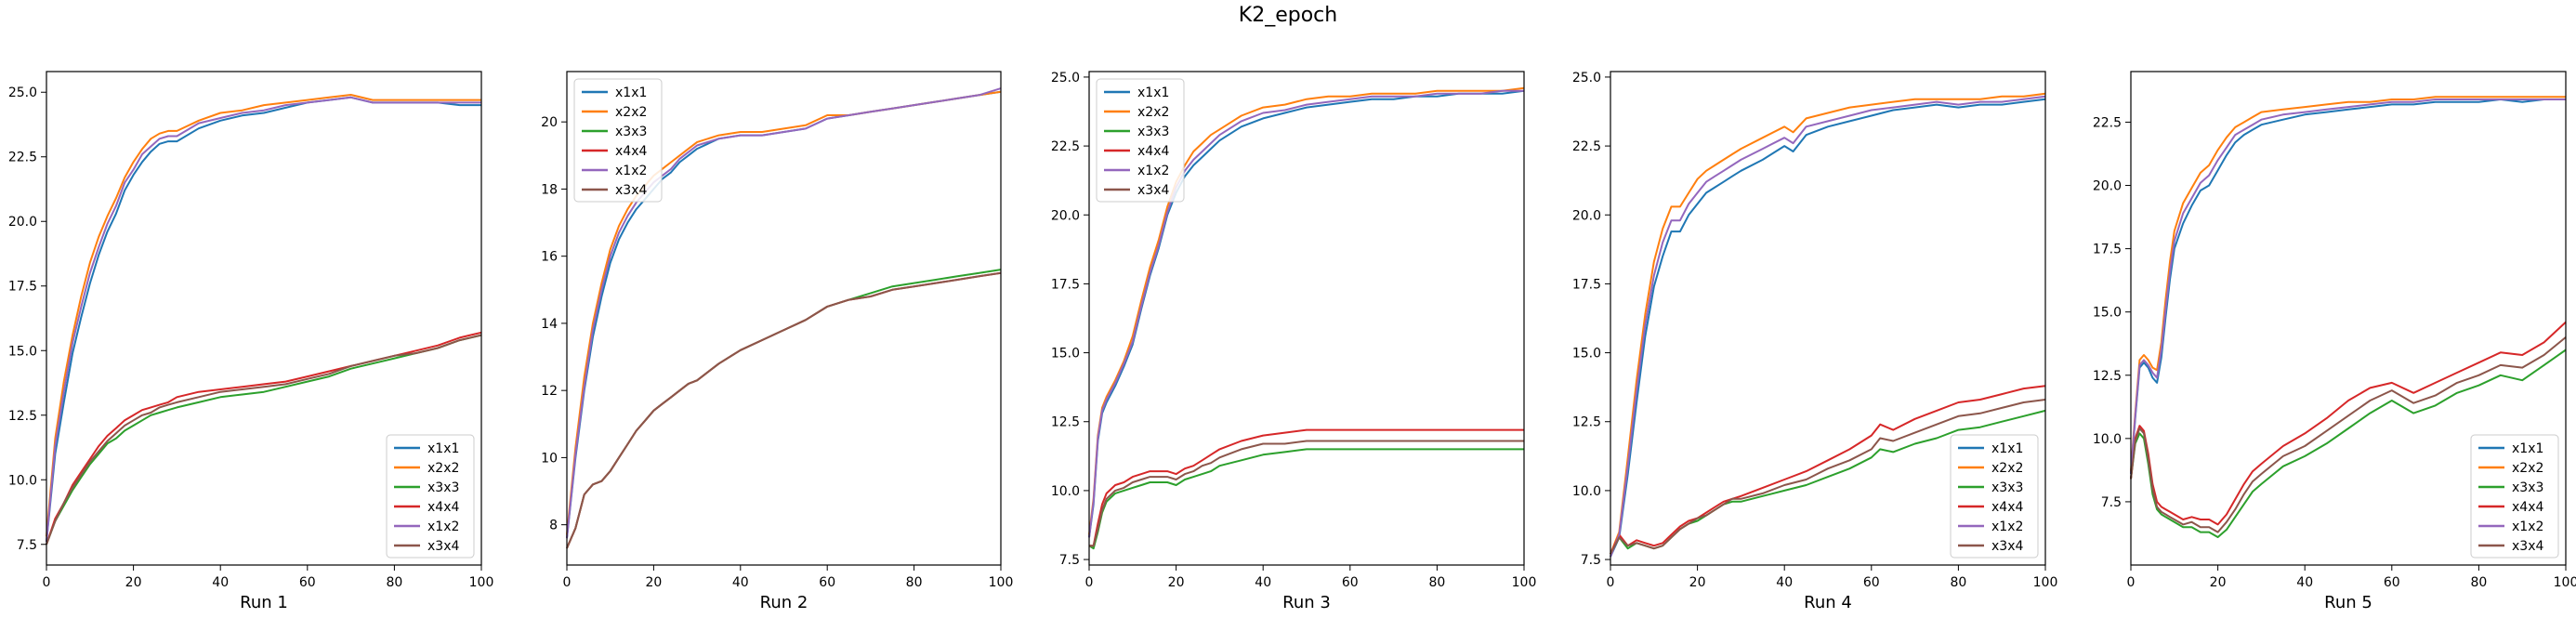  Describe the element at coordinates (784, 602) in the screenshot. I see `x-axis-label: Run 2` at that location.